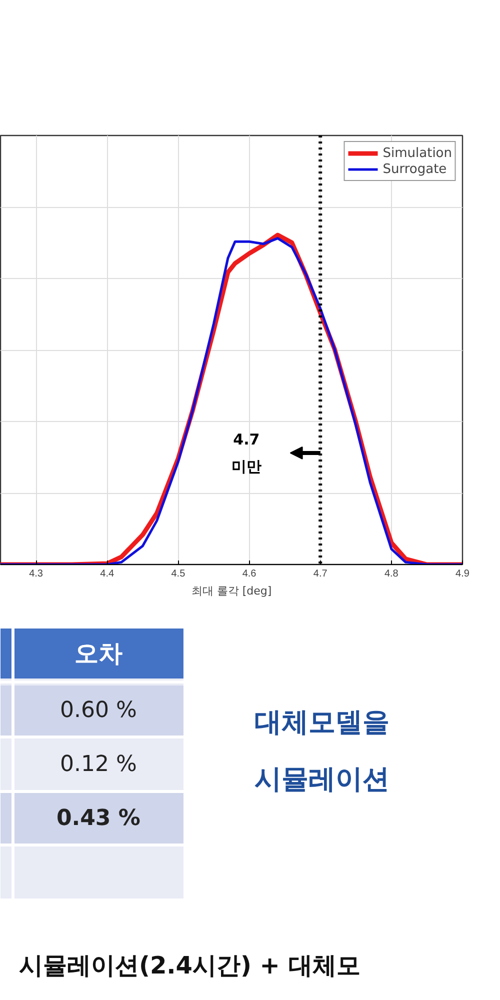 This screenshot has height=1000, width=500. What do you see at coordinates (322, 722) in the screenshot?
I see `text: 대체모델을` at bounding box center [322, 722].